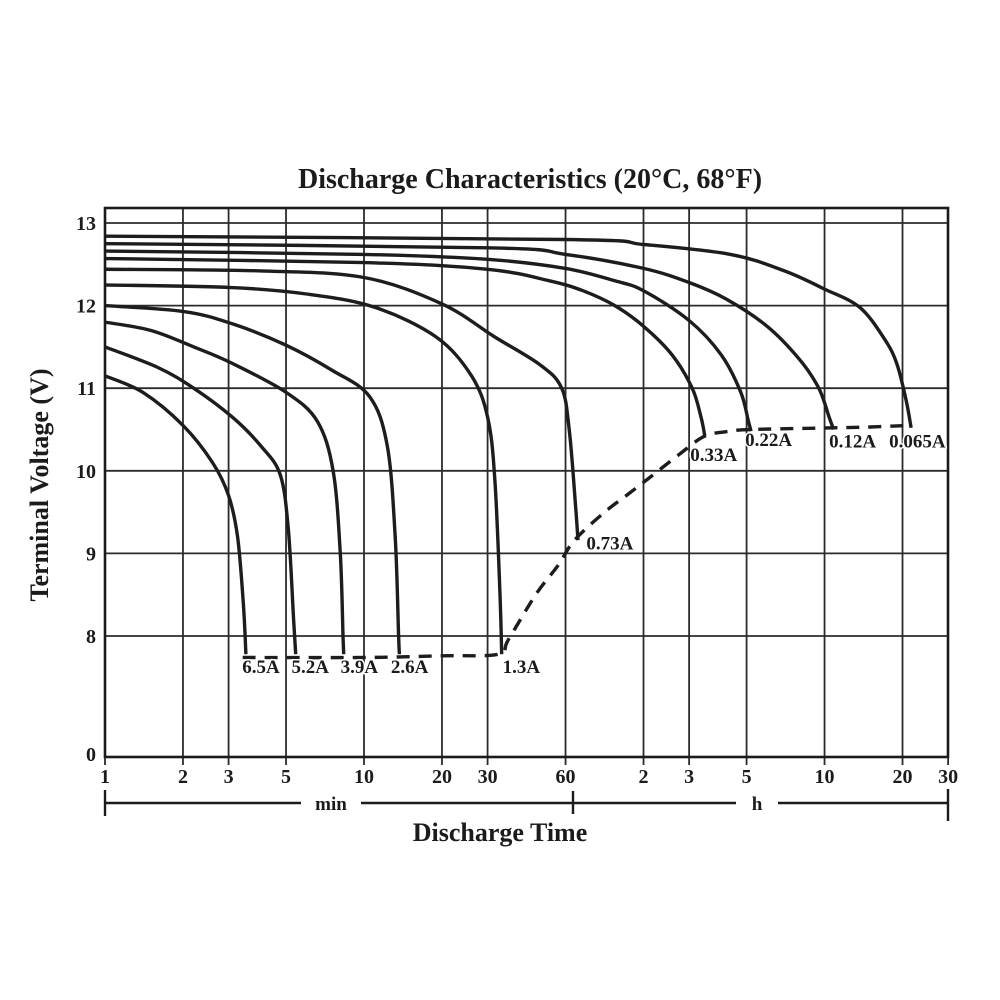 The height and width of the screenshot is (1000, 1000). What do you see at coordinates (566, 777) in the screenshot?
I see `x-tick-label-60min: 60` at bounding box center [566, 777].